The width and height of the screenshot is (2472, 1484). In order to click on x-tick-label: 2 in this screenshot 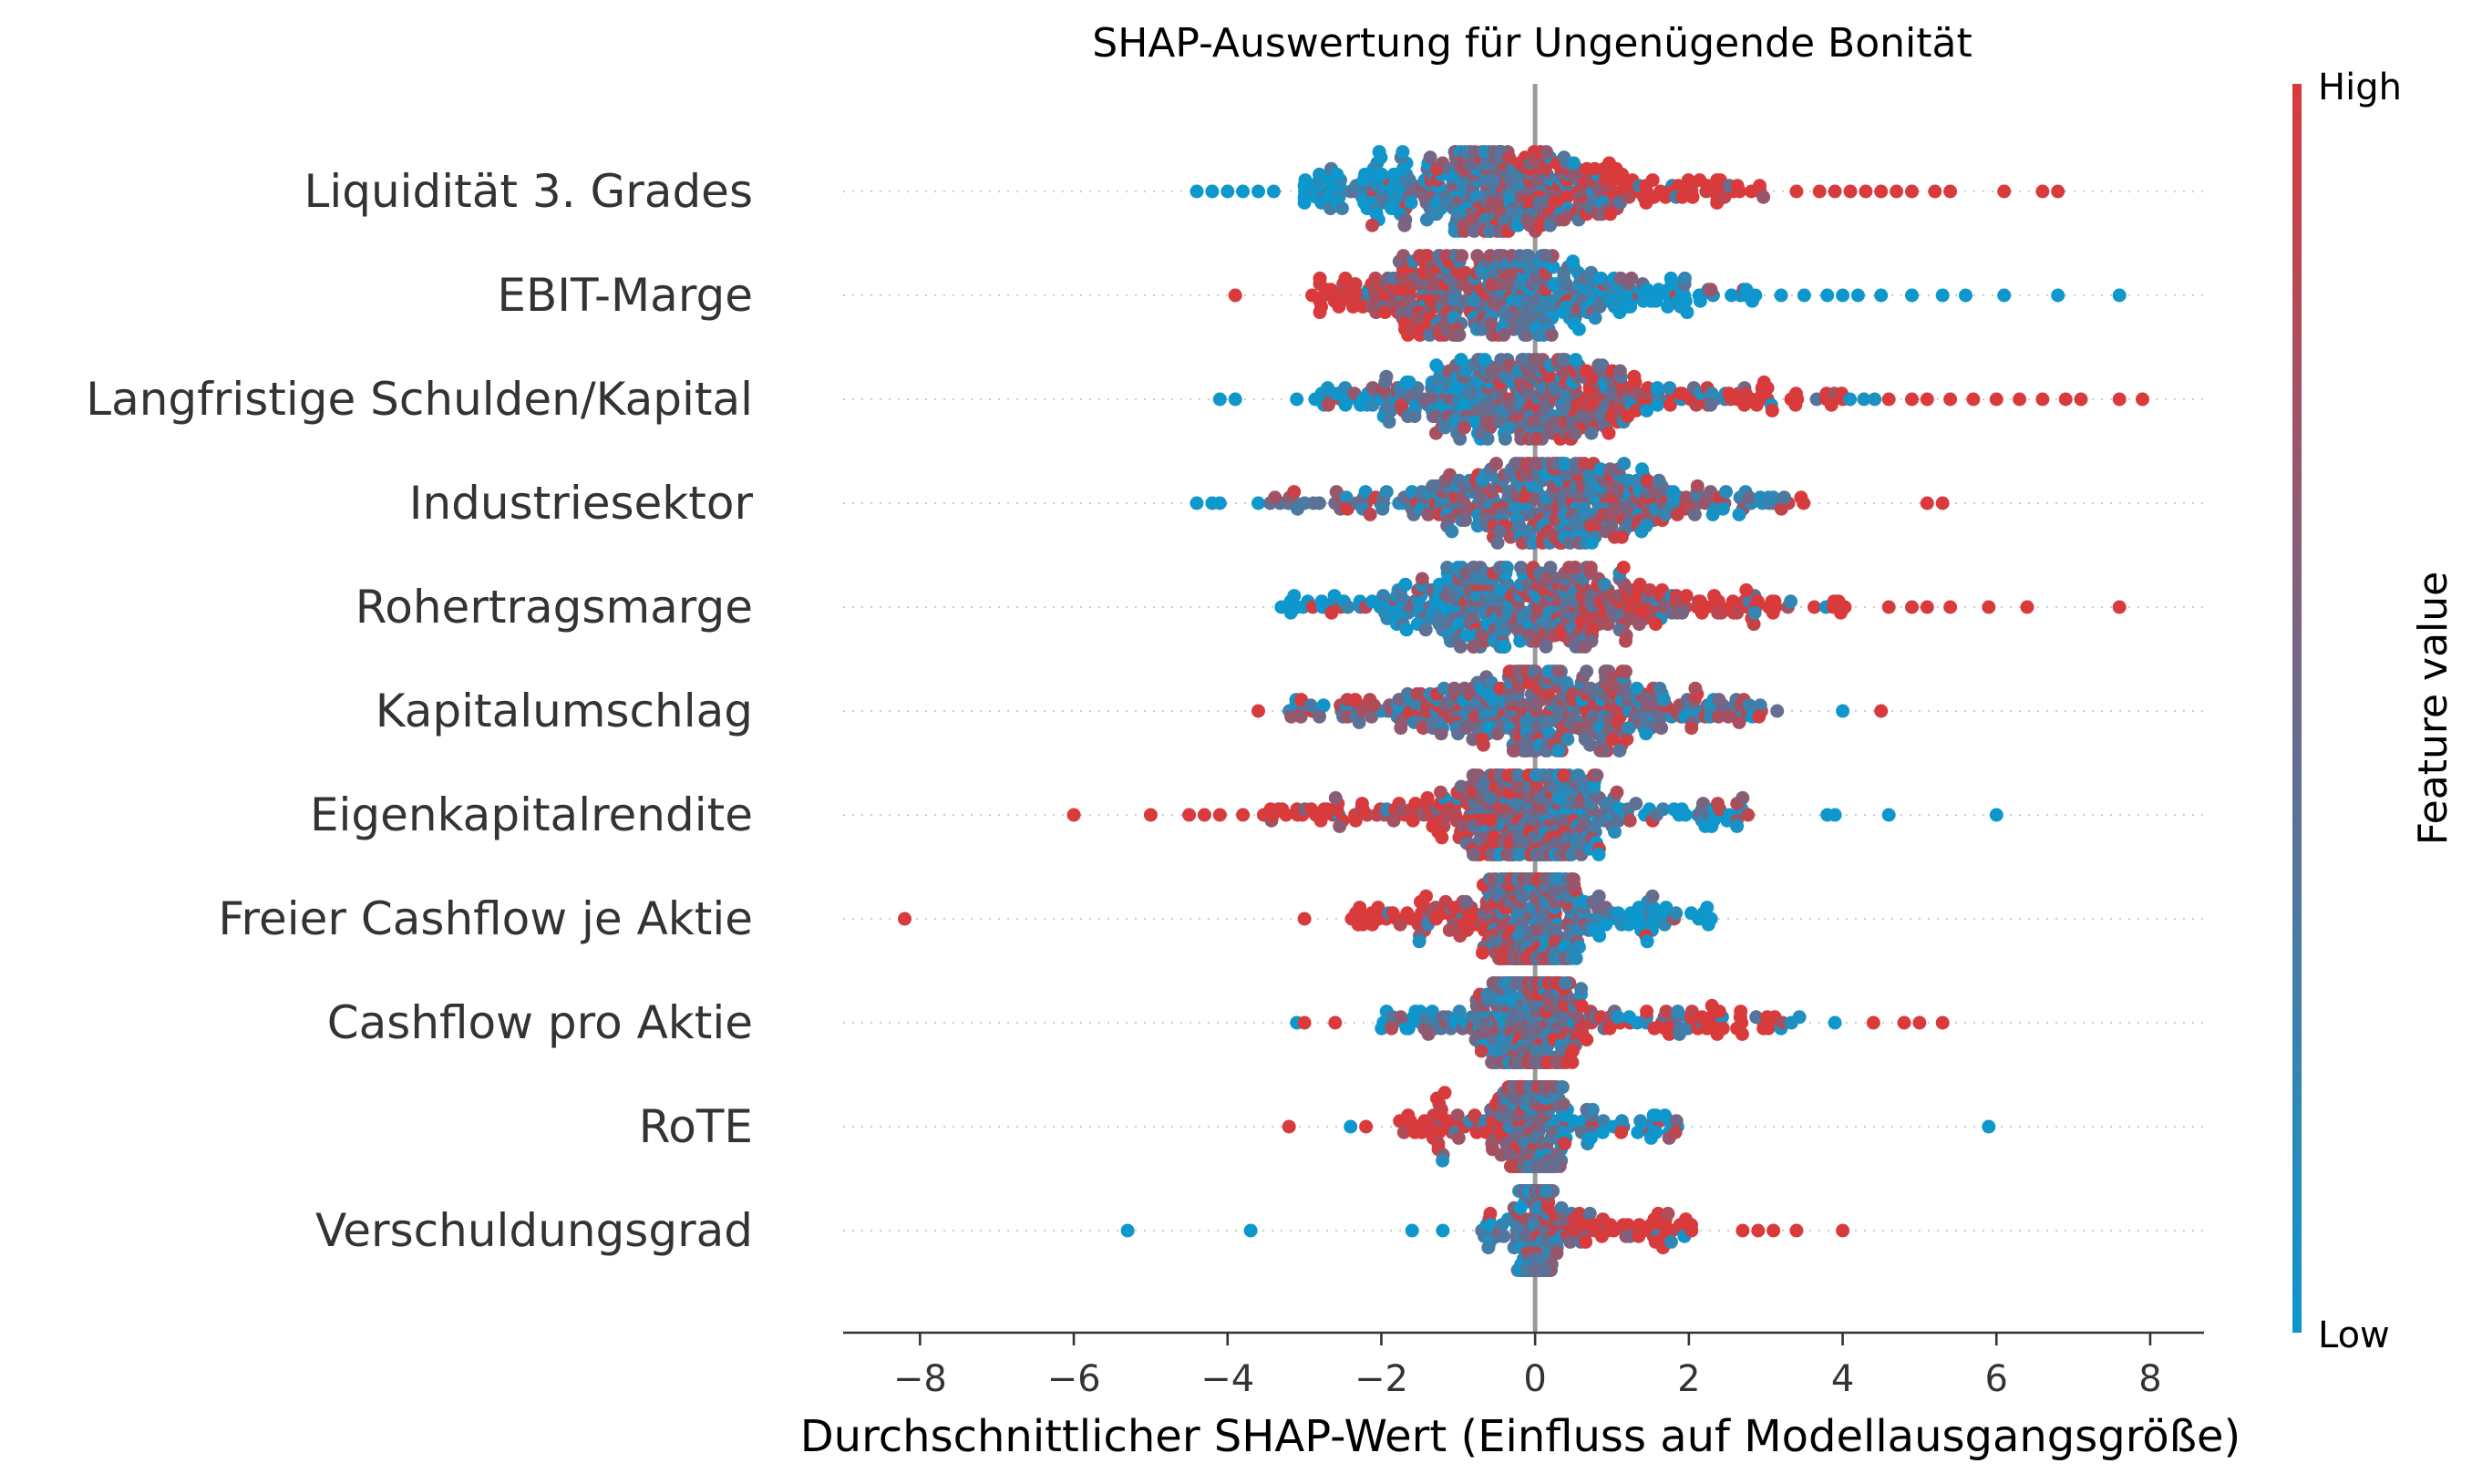, I will do `click(1688, 1379)`.